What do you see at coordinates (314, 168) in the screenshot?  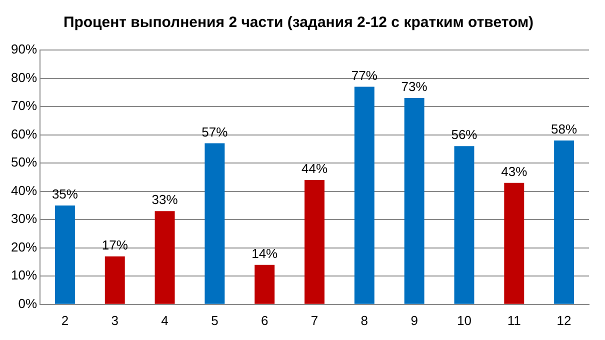 I see `data-label: 44%` at bounding box center [314, 168].